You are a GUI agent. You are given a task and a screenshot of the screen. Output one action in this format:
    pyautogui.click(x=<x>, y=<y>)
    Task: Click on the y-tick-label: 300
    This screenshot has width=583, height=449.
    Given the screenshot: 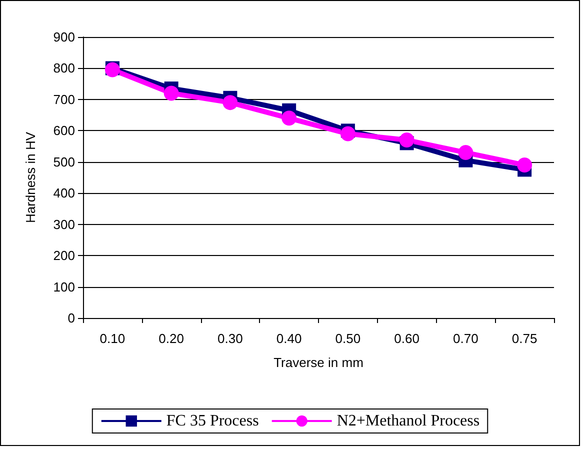 What is the action you would take?
    pyautogui.click(x=64, y=224)
    